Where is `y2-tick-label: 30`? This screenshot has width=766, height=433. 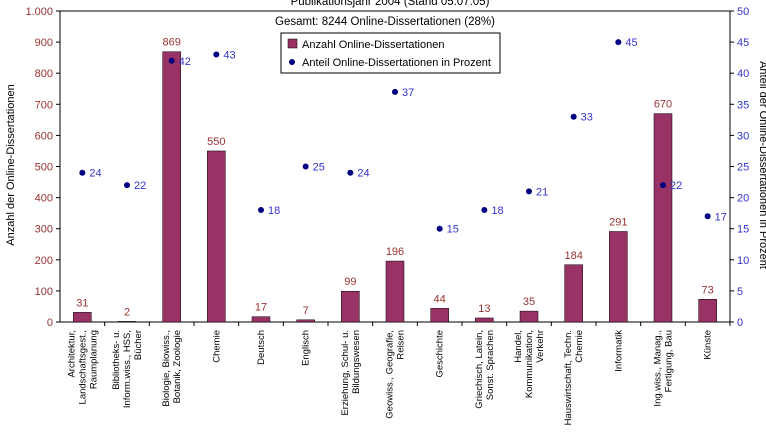
y2-tick-label: 30 is located at coordinates (743, 136).